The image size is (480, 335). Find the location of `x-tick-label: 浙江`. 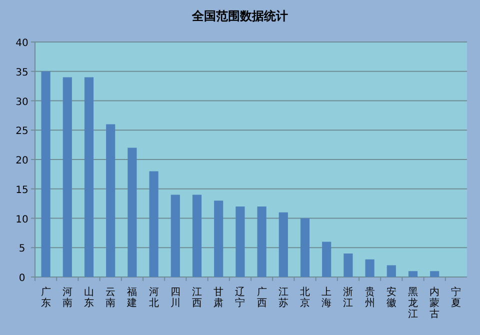

x-tick-label: 浙江 is located at coordinates (348, 297).